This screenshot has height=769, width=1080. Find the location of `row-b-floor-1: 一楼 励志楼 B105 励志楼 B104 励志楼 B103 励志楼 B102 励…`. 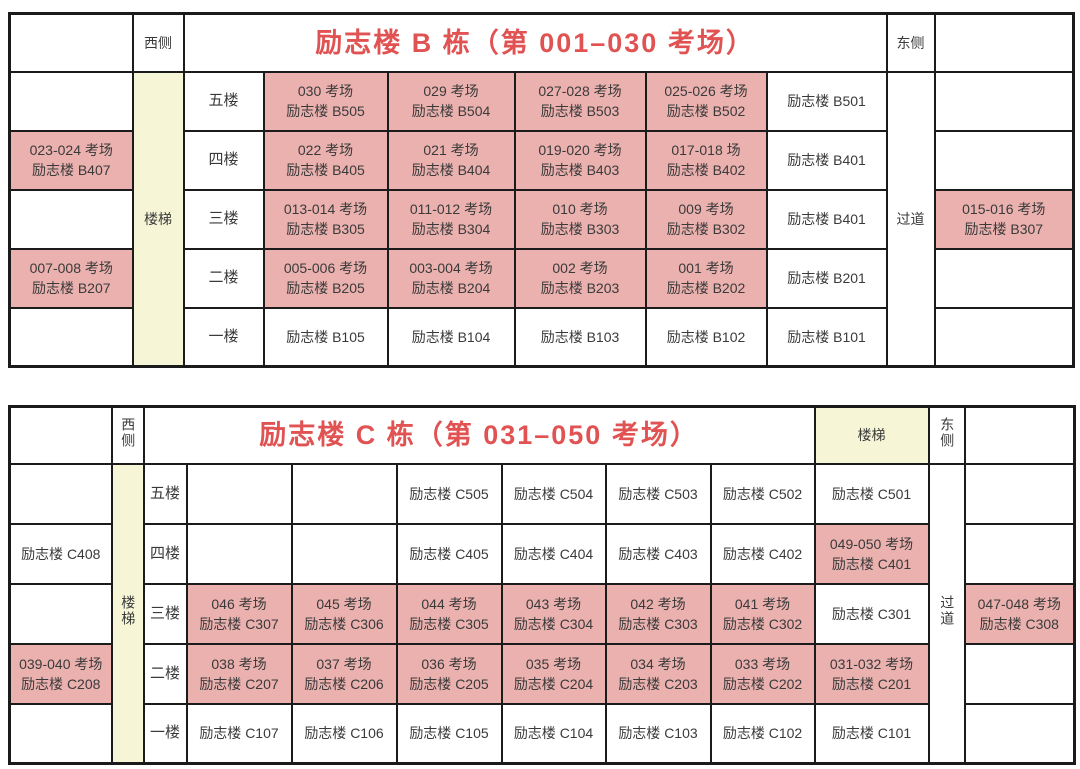

row-b-floor-1: 一楼 励志楼 B105 励志楼 B104 励志楼 B103 励志楼 B102 励… is located at coordinates (541, 337).